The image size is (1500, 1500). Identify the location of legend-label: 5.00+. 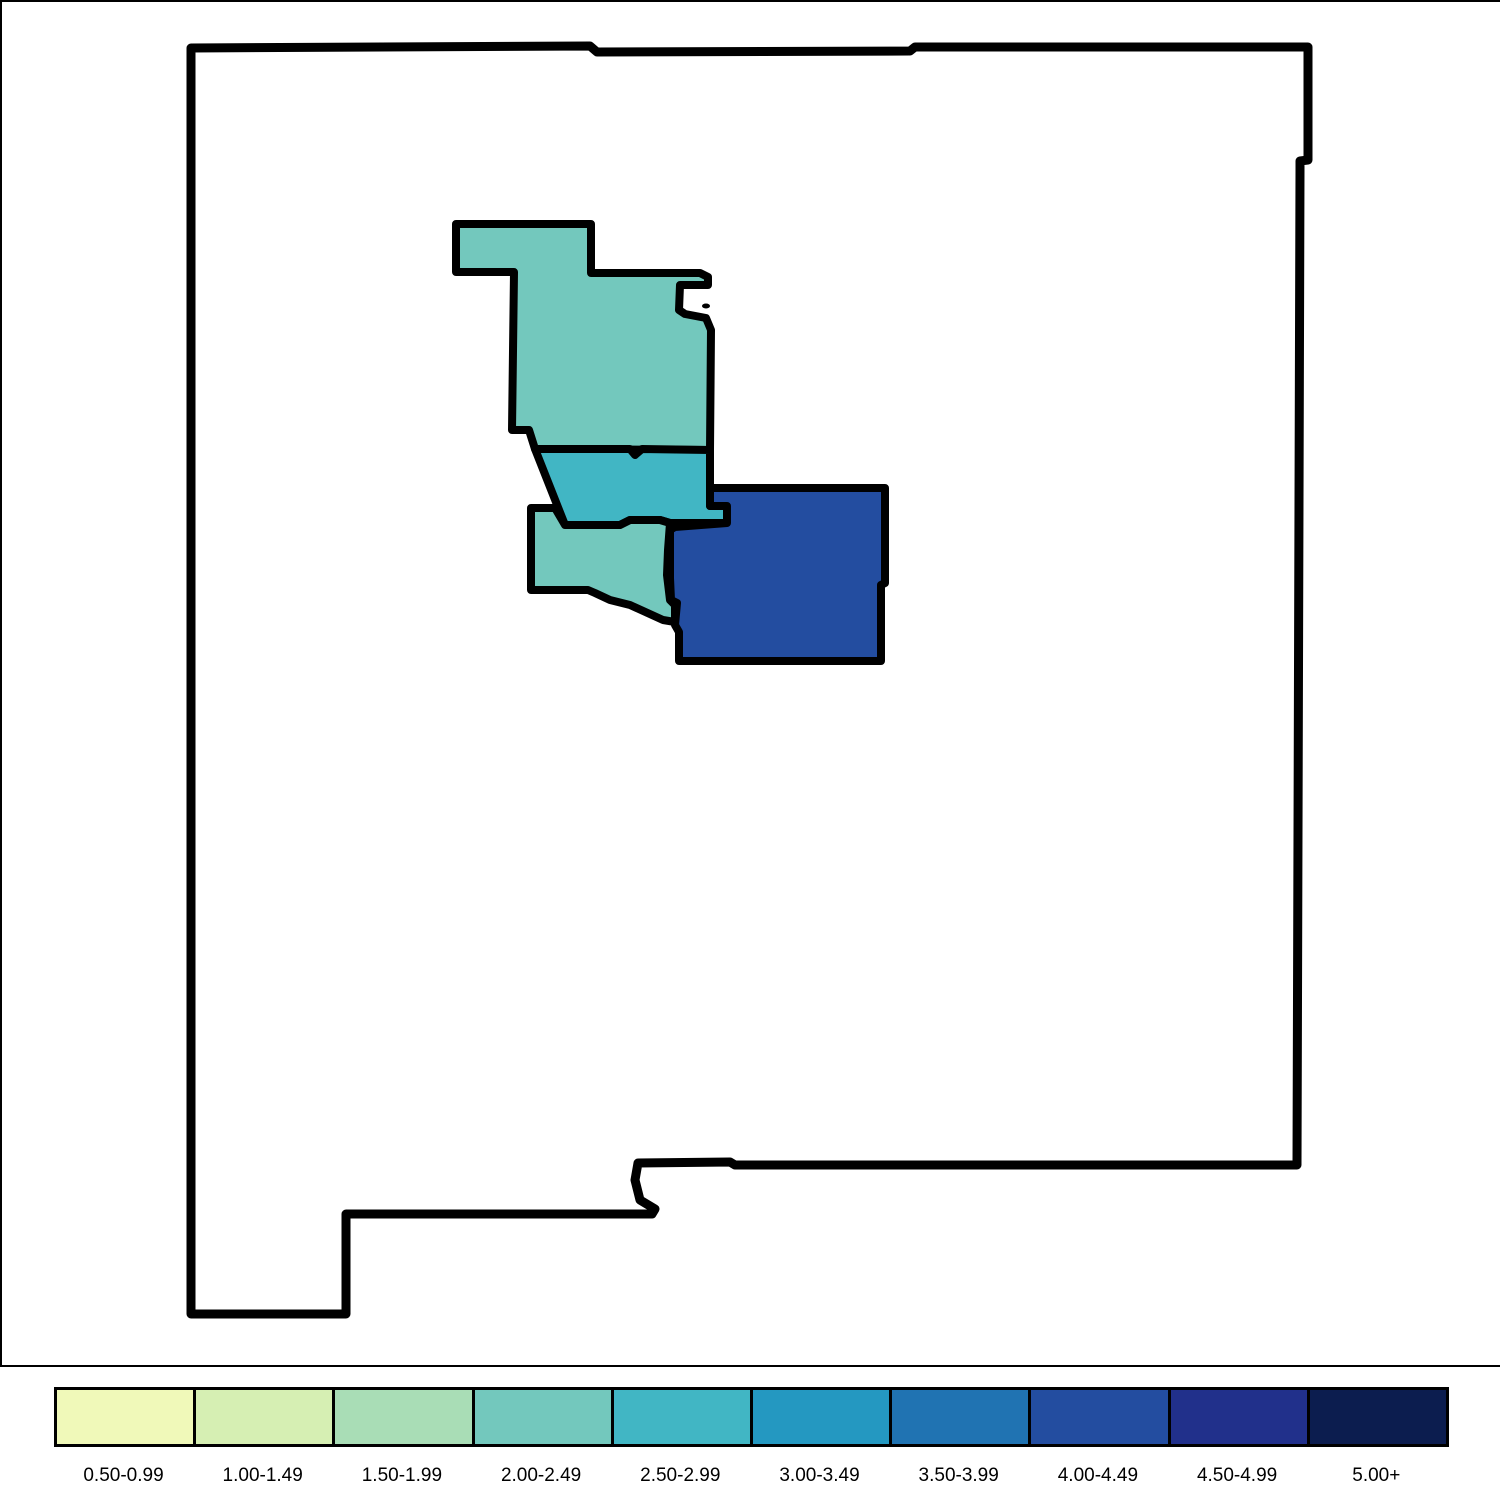
(1376, 1475).